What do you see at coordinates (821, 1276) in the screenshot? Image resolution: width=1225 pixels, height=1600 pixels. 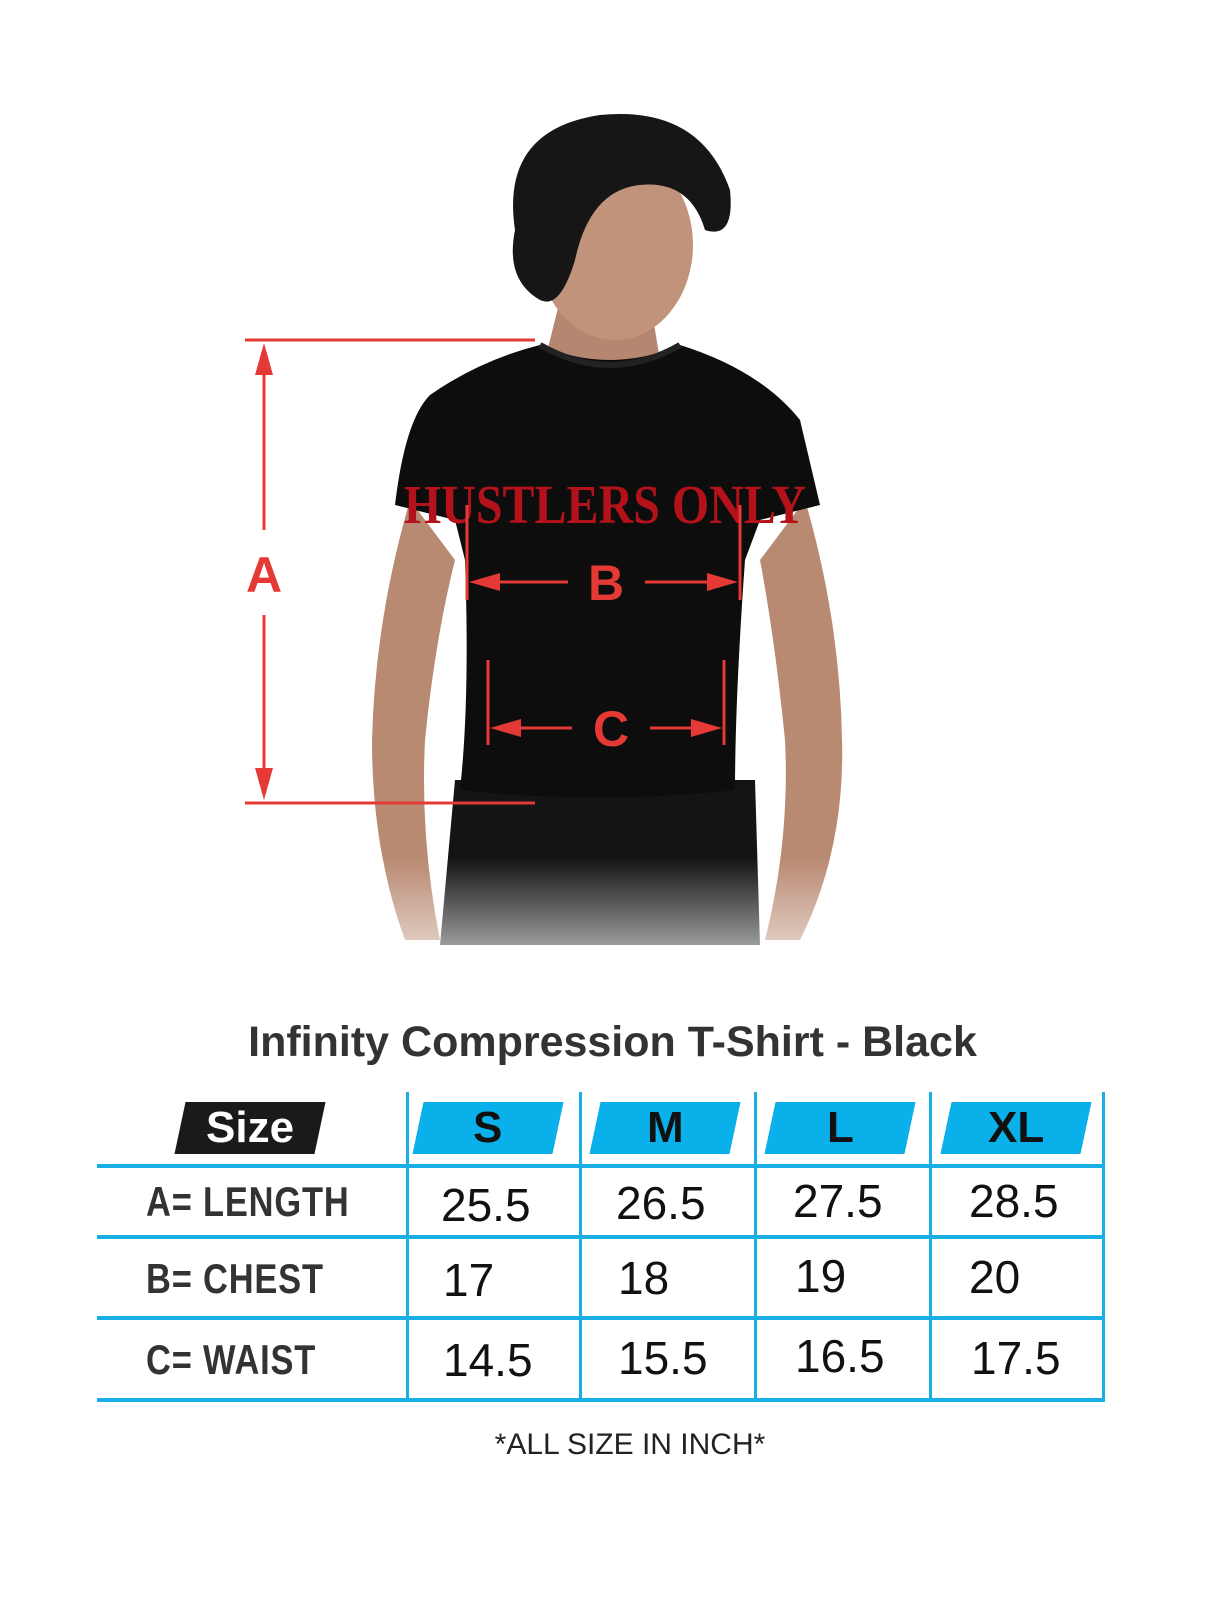 I see `table-cell: 19` at bounding box center [821, 1276].